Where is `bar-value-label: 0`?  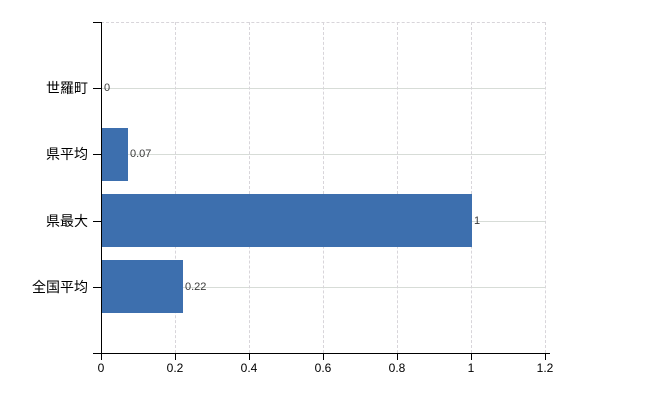
bar-value-label: 0 is located at coordinates (107, 88).